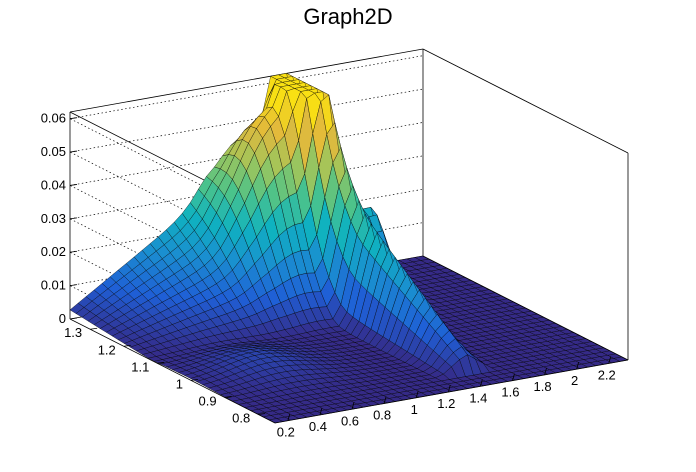  Describe the element at coordinates (286, 432) in the screenshot. I see `x-tick-label: 0.2` at that location.